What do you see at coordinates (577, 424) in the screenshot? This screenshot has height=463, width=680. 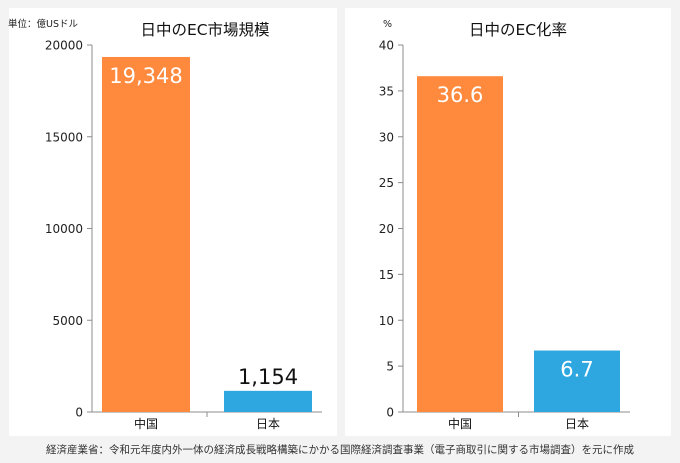 I see `chart-2-x-tick-label: 日本` at bounding box center [577, 424].